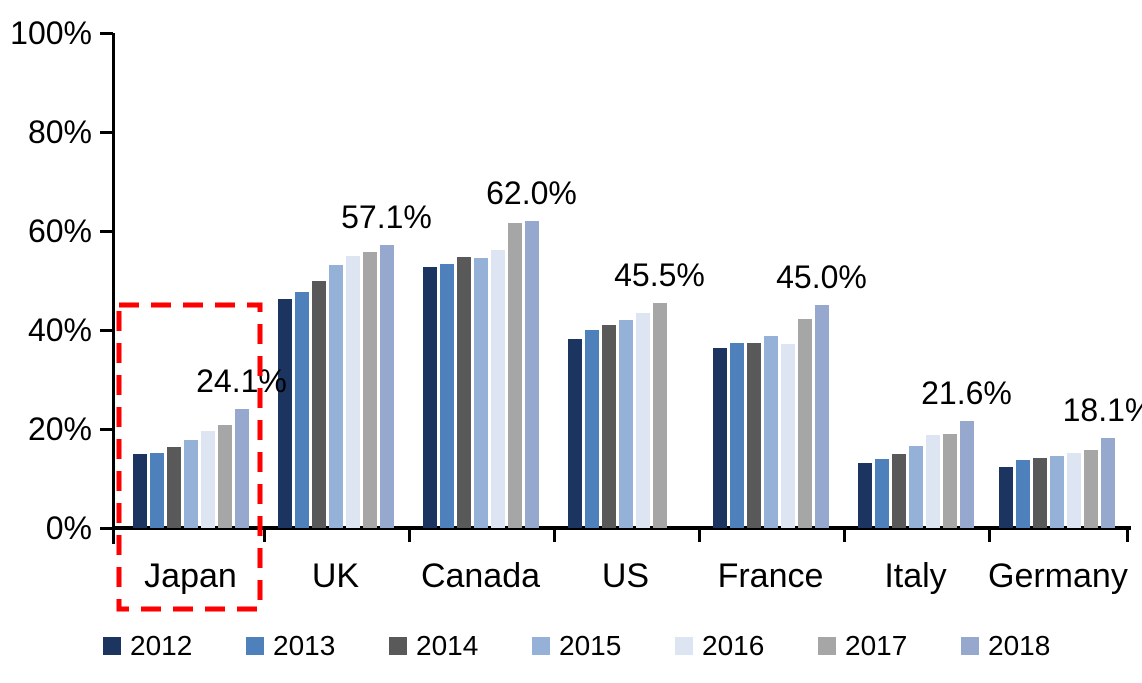  Describe the element at coordinates (753, 435) in the screenshot. I see `bar-france-2014` at that location.